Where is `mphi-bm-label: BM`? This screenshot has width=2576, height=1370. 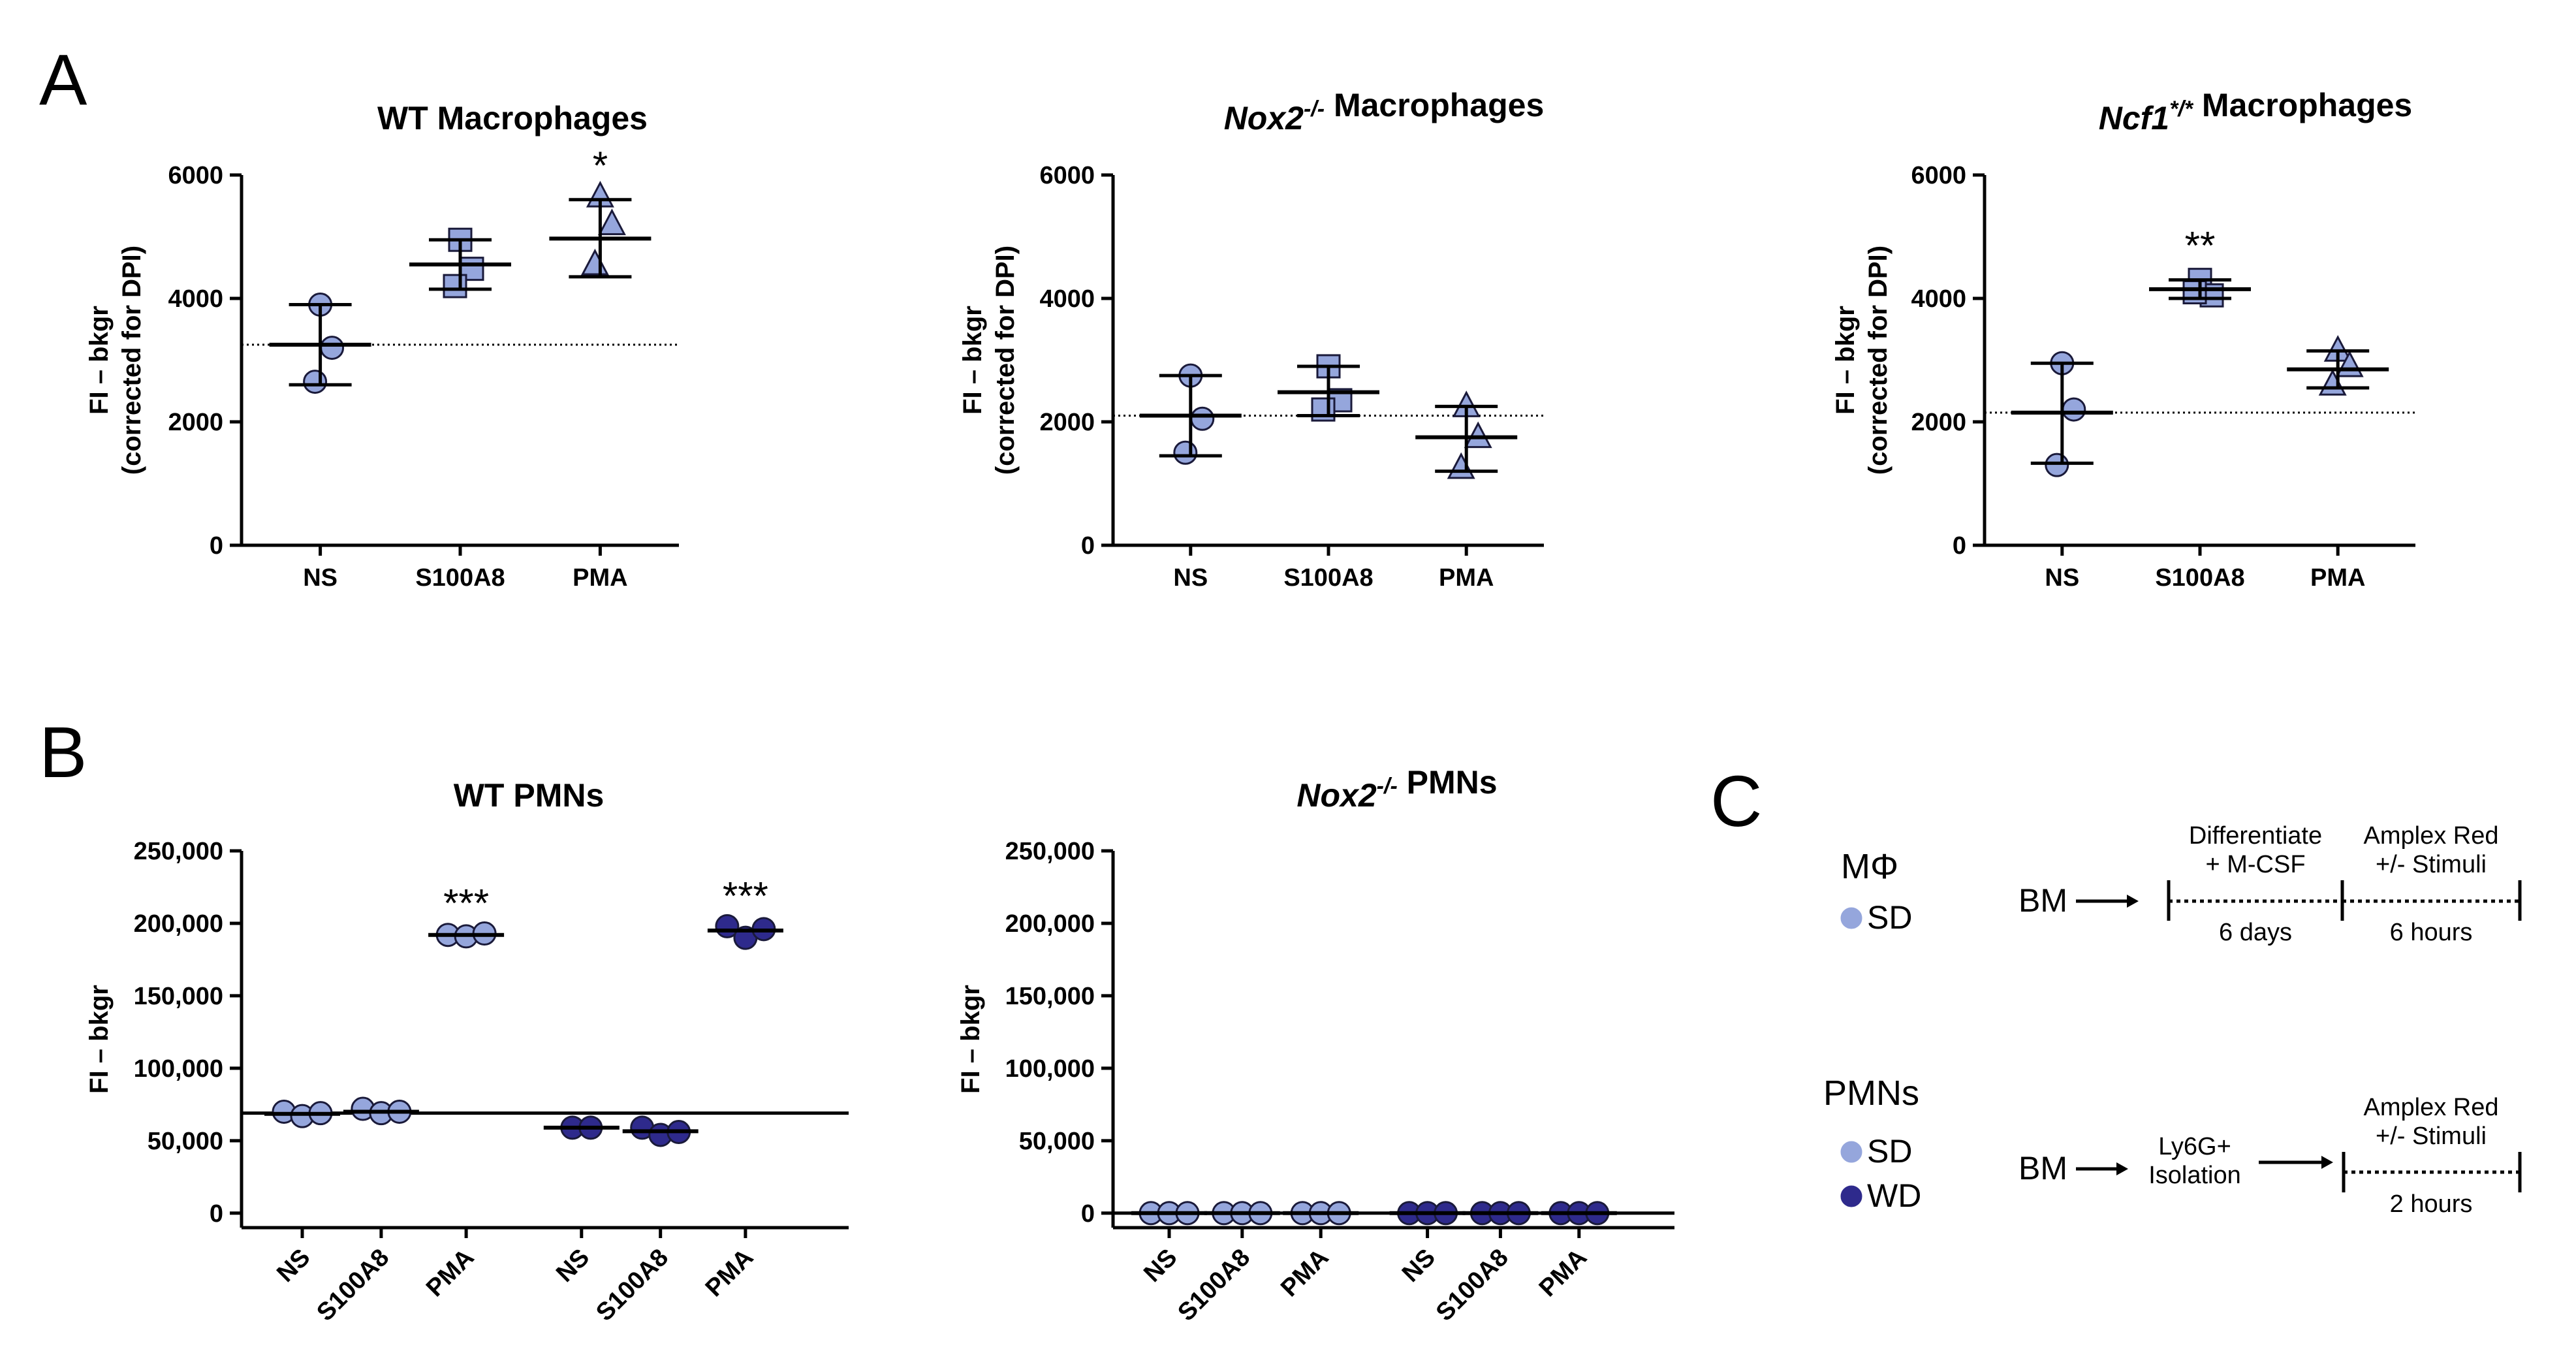
mphi-bm-label: BM is located at coordinates (2042, 900).